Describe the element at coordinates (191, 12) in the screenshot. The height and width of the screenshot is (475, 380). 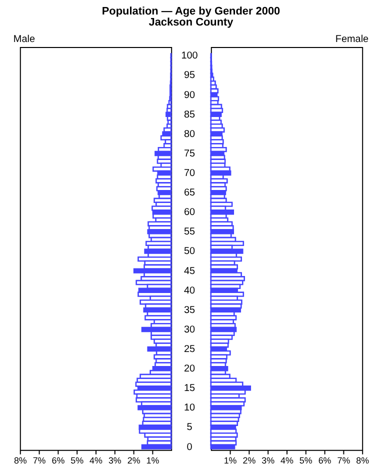
I see `chart-title: Population — Age by Gender 2000` at that location.